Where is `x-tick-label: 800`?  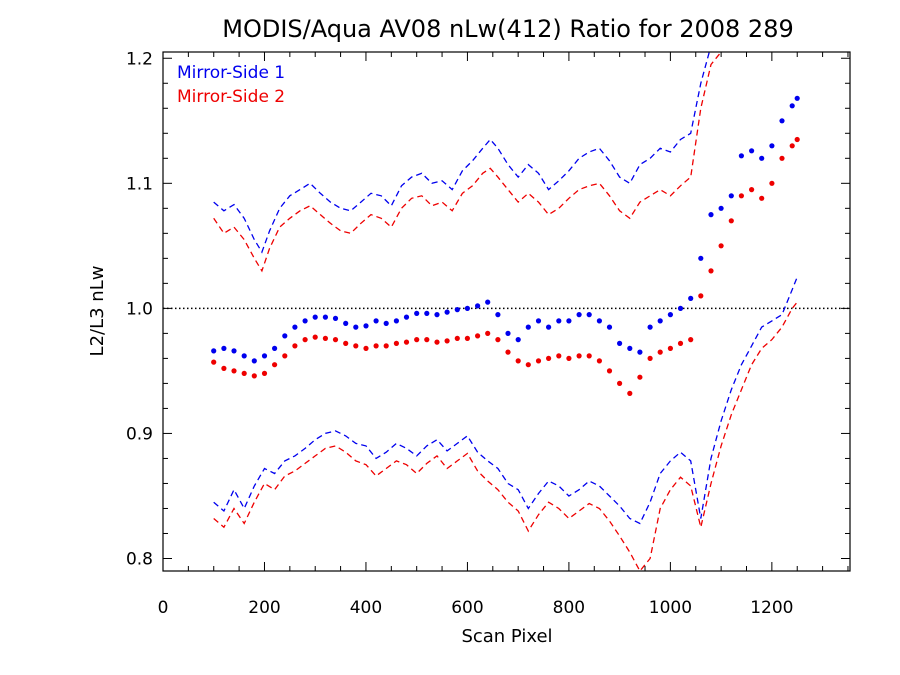 x-tick-label: 800 is located at coordinates (569, 608).